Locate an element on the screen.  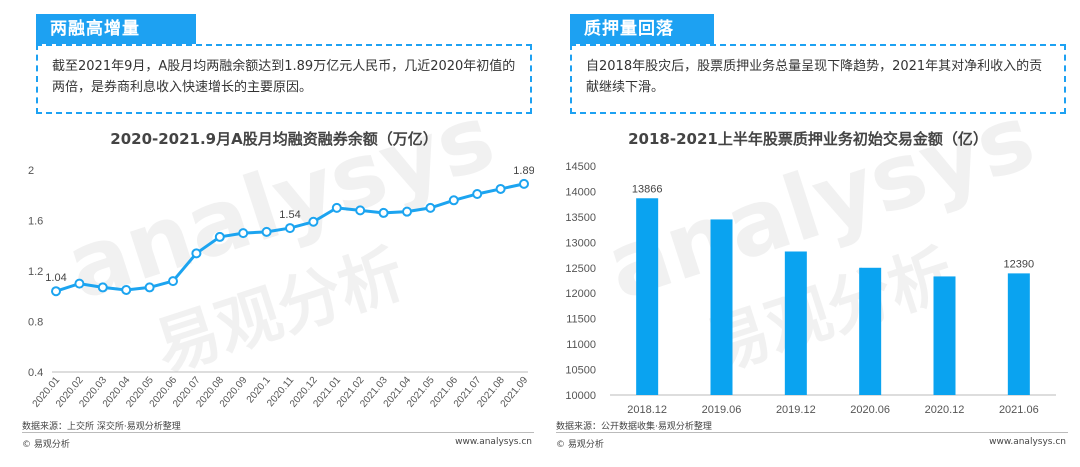
y-tick-label: 14000 is located at coordinates (580, 192).